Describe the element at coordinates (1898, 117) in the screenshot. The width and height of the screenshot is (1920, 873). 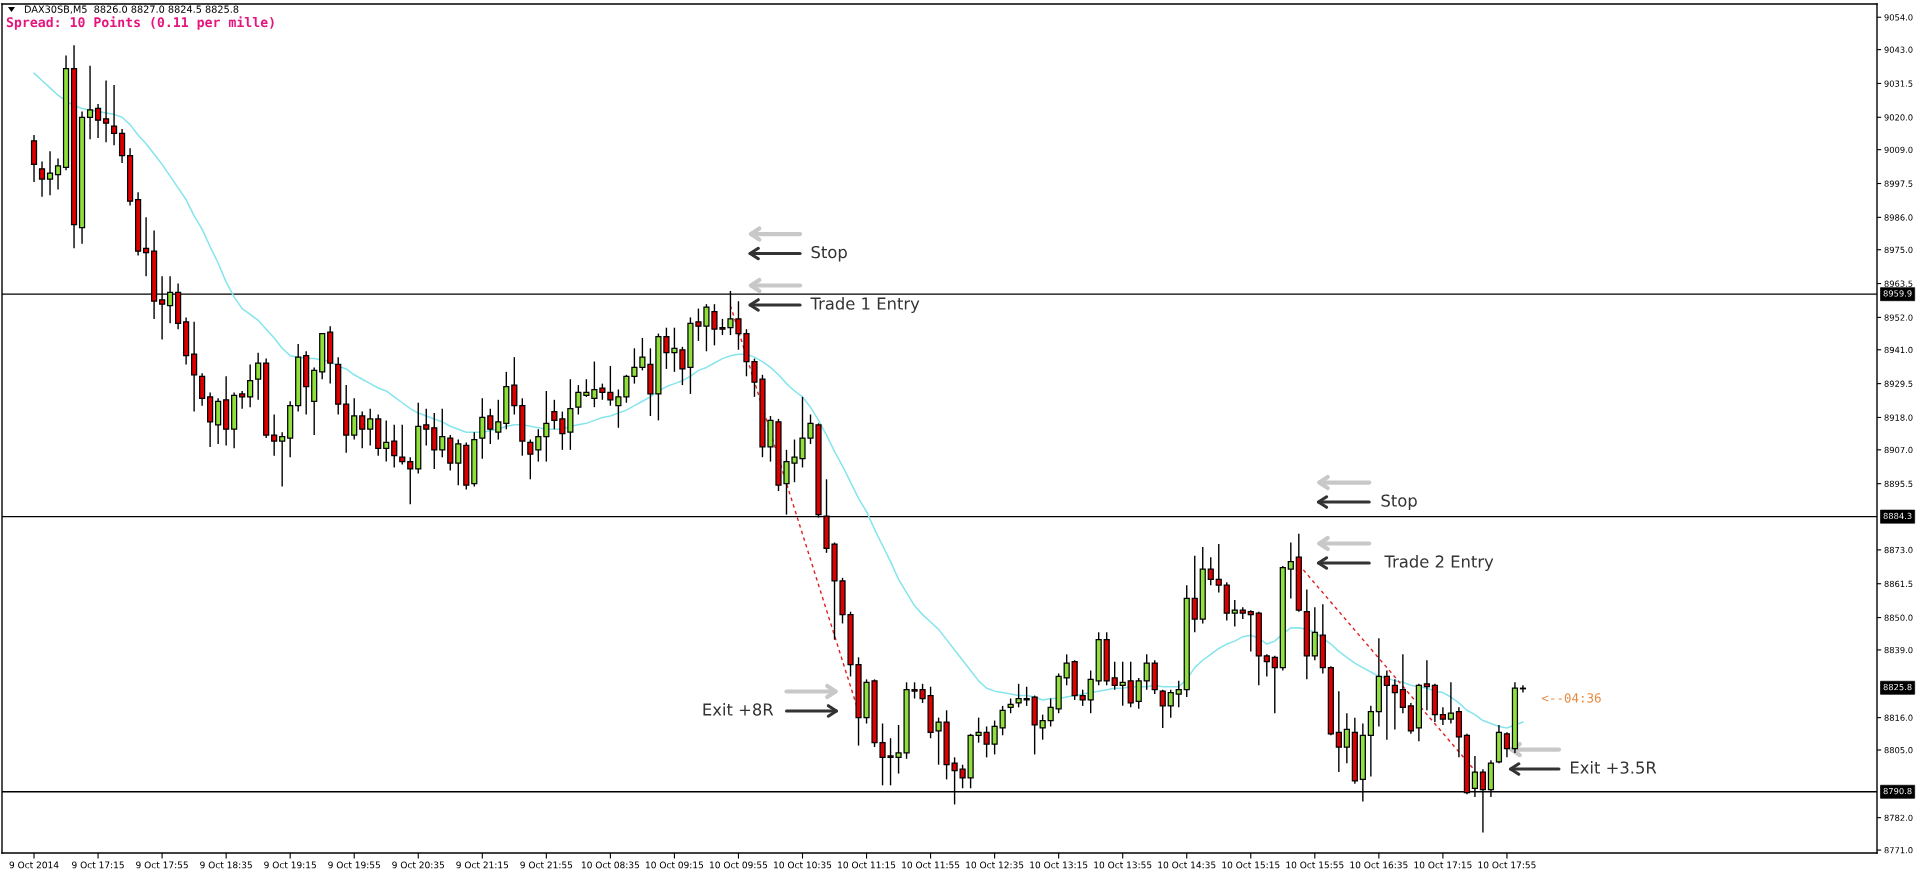
I see `y-tick-label: 9020.0` at that location.